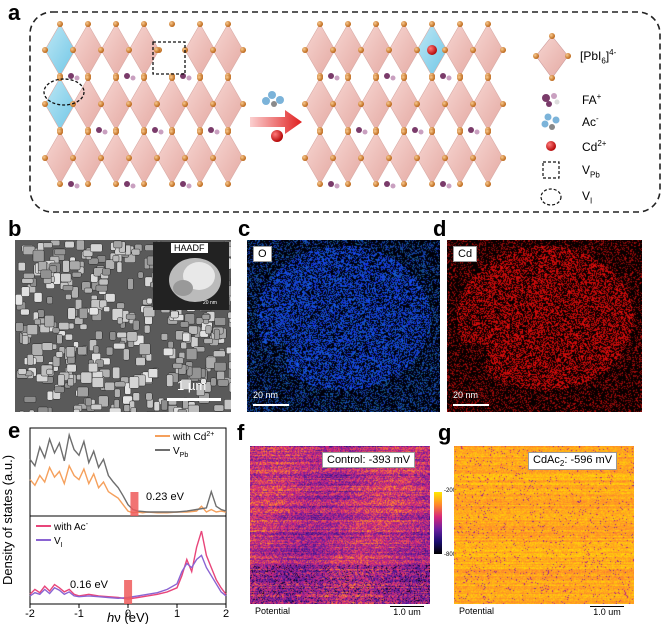 This screenshot has height=624, width=671. I want to click on dos-ylabel: Density of states (a.u.), so click(7, 520).